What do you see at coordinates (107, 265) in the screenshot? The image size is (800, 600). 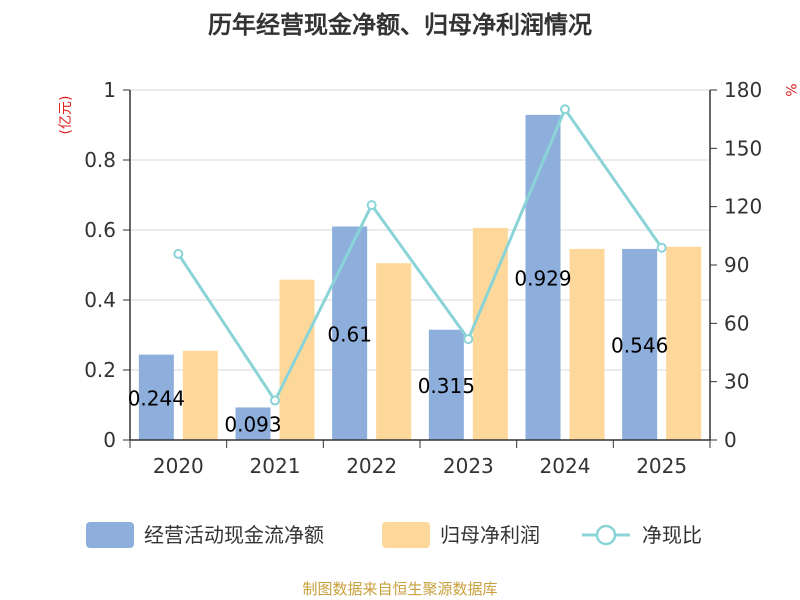 I see `y-left-ticks: 0 0.2 0.4 0.6 0.8 1` at bounding box center [107, 265].